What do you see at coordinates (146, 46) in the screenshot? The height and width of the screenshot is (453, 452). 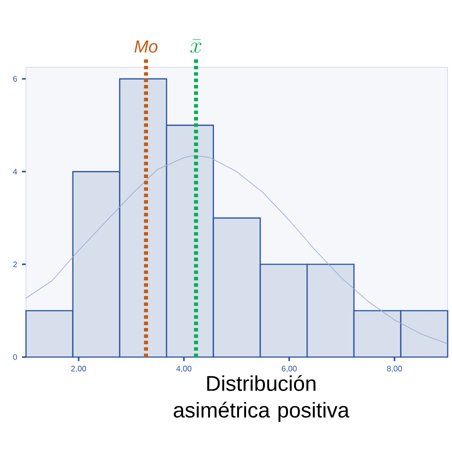 I see `ref-line-label: Mo` at bounding box center [146, 46].